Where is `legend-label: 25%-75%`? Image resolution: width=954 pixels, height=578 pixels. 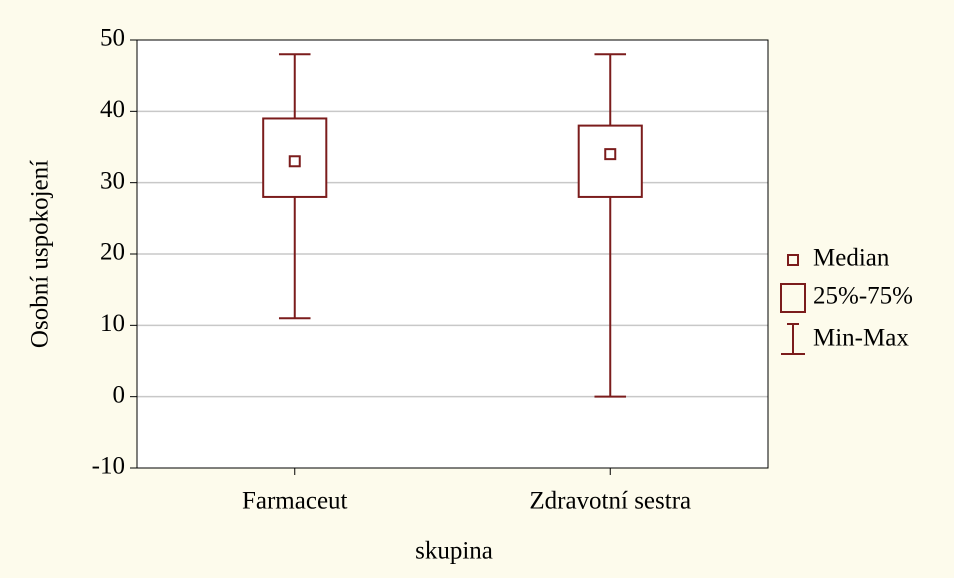
legend-label: 25%-75% is located at coordinates (863, 296).